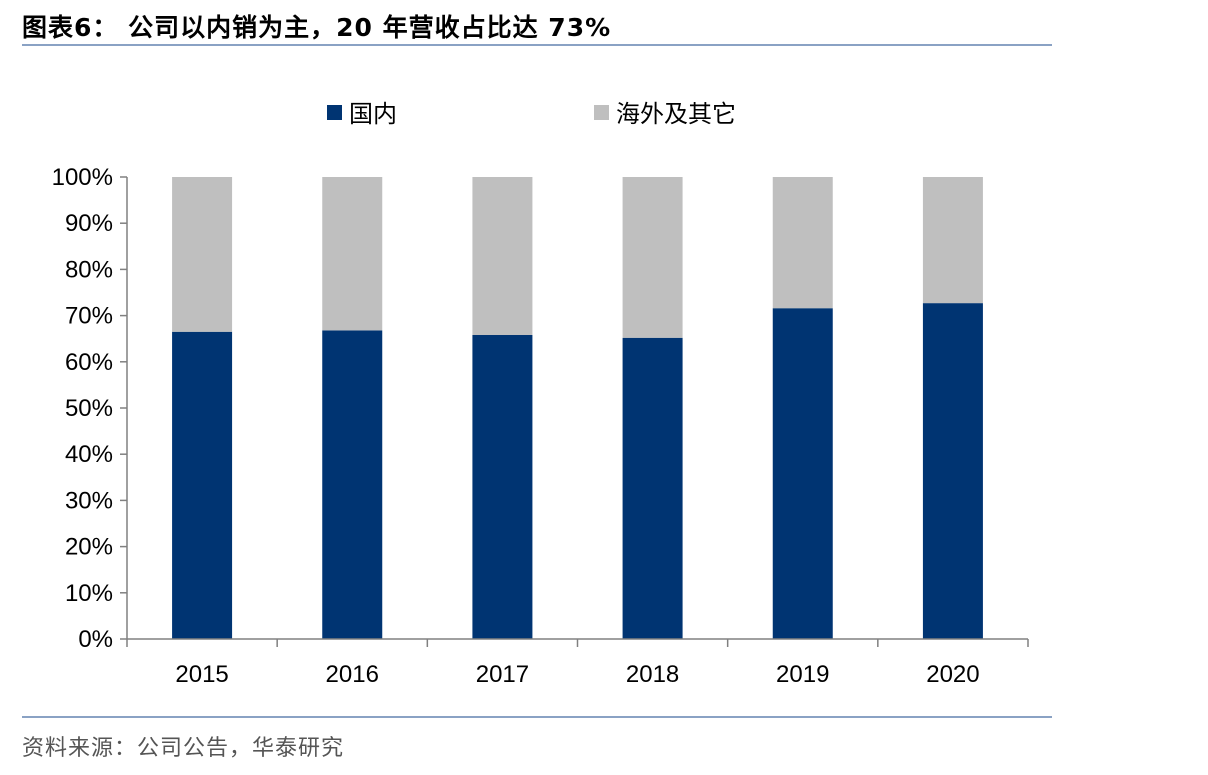 The height and width of the screenshot is (775, 1208). I want to click on bar-overseas-2017, so click(502, 256).